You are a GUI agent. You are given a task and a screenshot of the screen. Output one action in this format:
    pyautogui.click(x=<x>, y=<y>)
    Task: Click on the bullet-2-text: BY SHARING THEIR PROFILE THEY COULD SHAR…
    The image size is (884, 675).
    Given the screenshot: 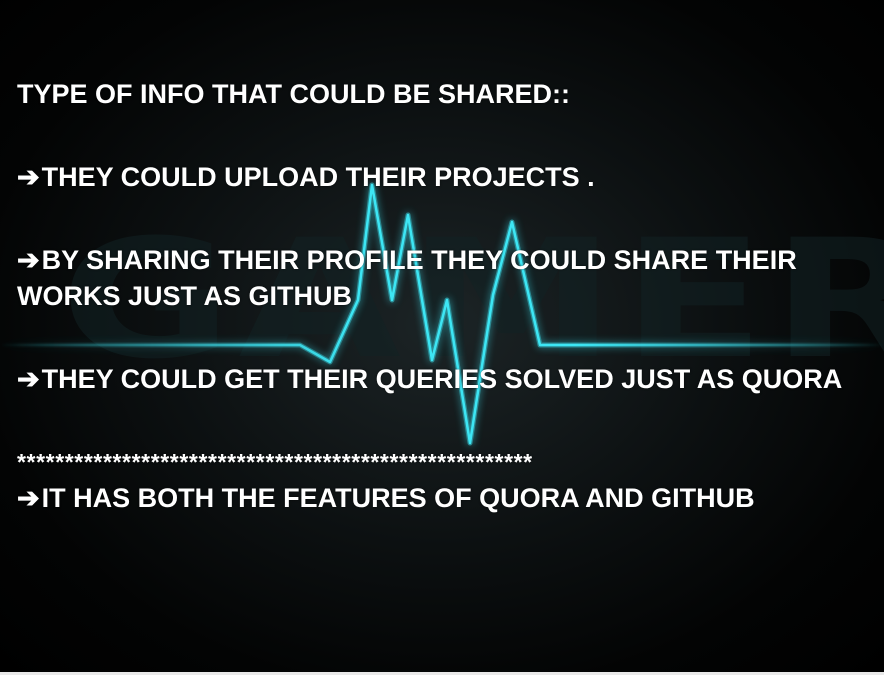 What is the action you would take?
    pyautogui.click(x=407, y=278)
    